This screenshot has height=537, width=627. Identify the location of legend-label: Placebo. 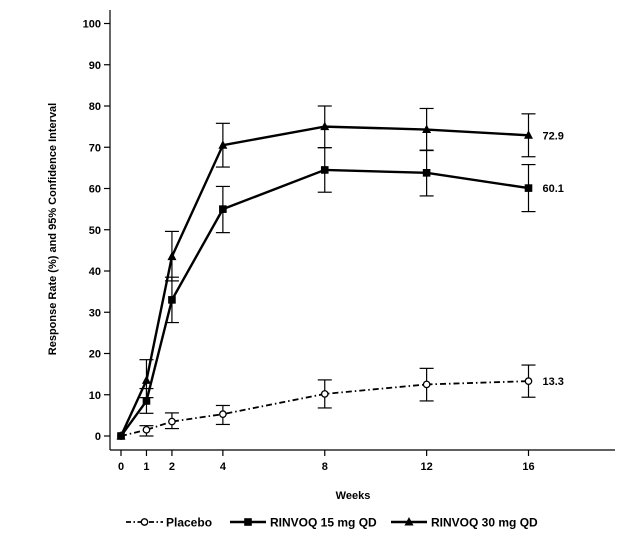
(189, 523).